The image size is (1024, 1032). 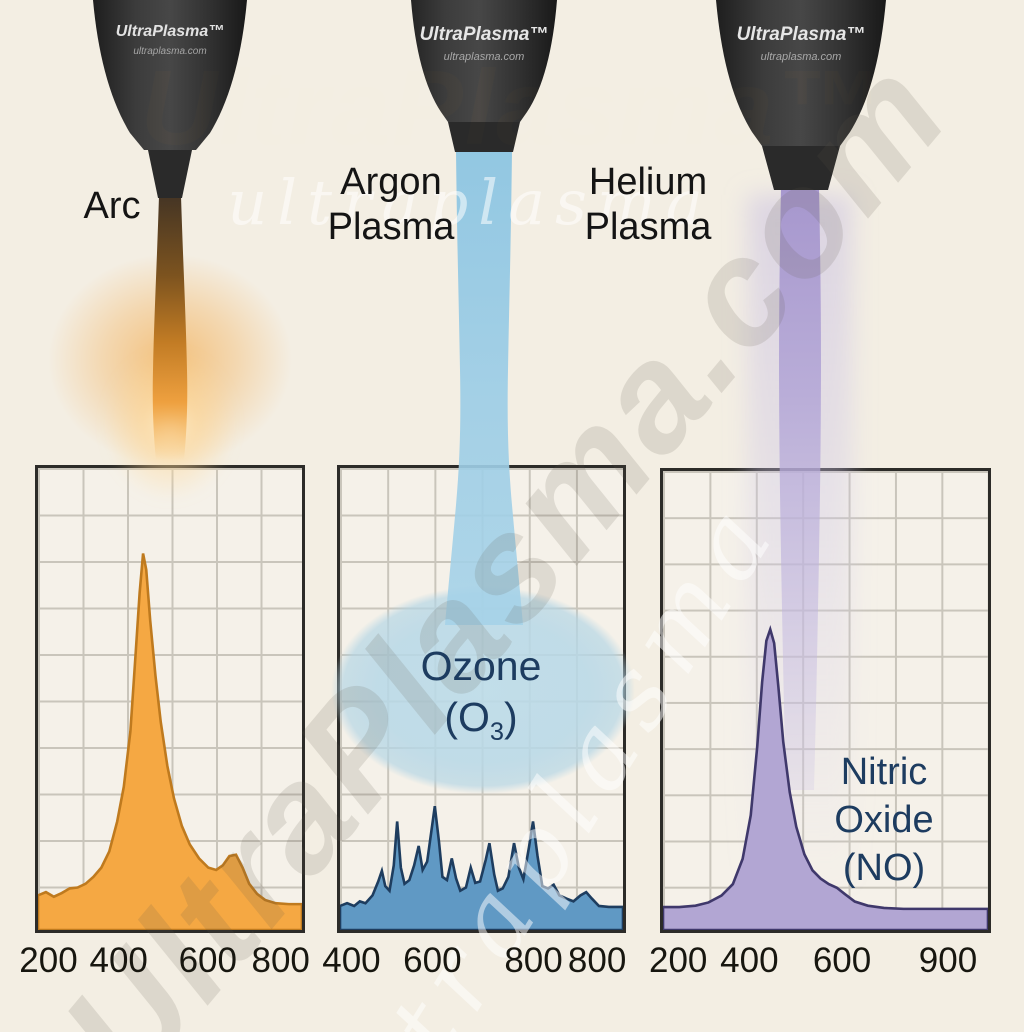 I want to click on spectrum-curve-arc, so click(x=170, y=699).